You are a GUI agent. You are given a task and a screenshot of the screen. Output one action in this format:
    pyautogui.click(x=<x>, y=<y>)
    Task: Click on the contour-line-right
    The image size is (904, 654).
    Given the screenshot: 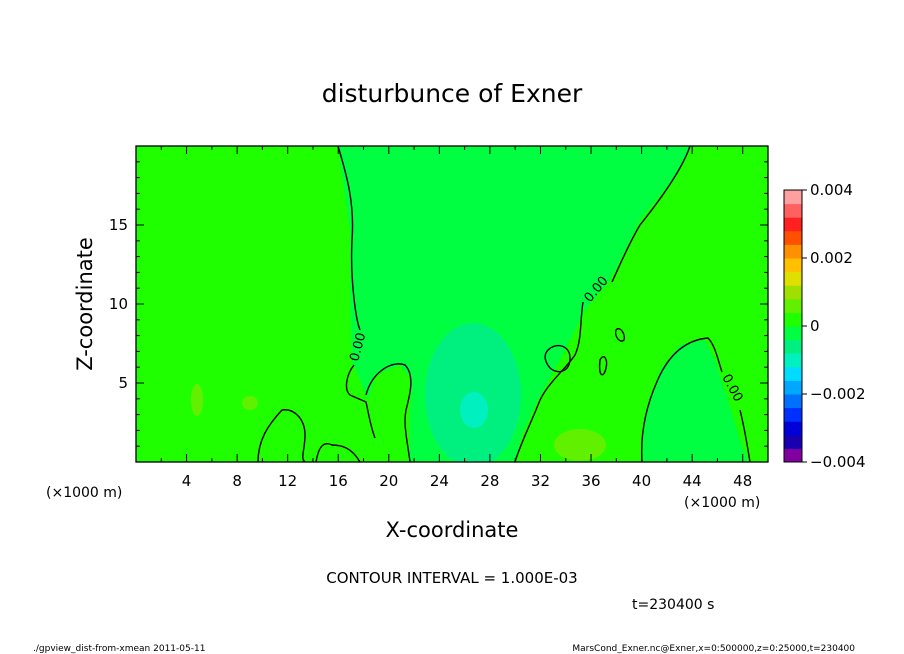 What is the action you would take?
    pyautogui.click(x=602, y=304)
    